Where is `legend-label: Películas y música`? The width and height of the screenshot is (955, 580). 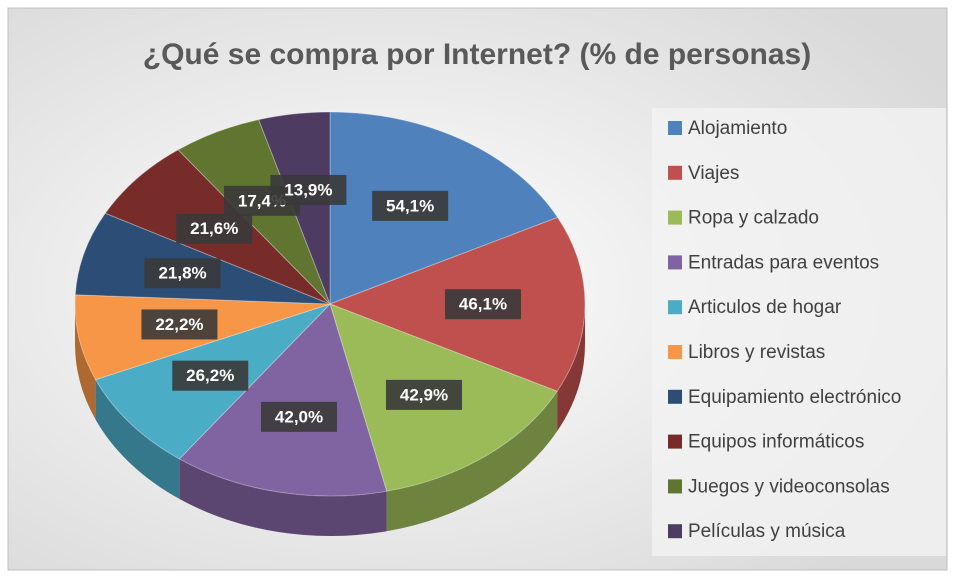 legend-label: Películas y música is located at coordinates (767, 531).